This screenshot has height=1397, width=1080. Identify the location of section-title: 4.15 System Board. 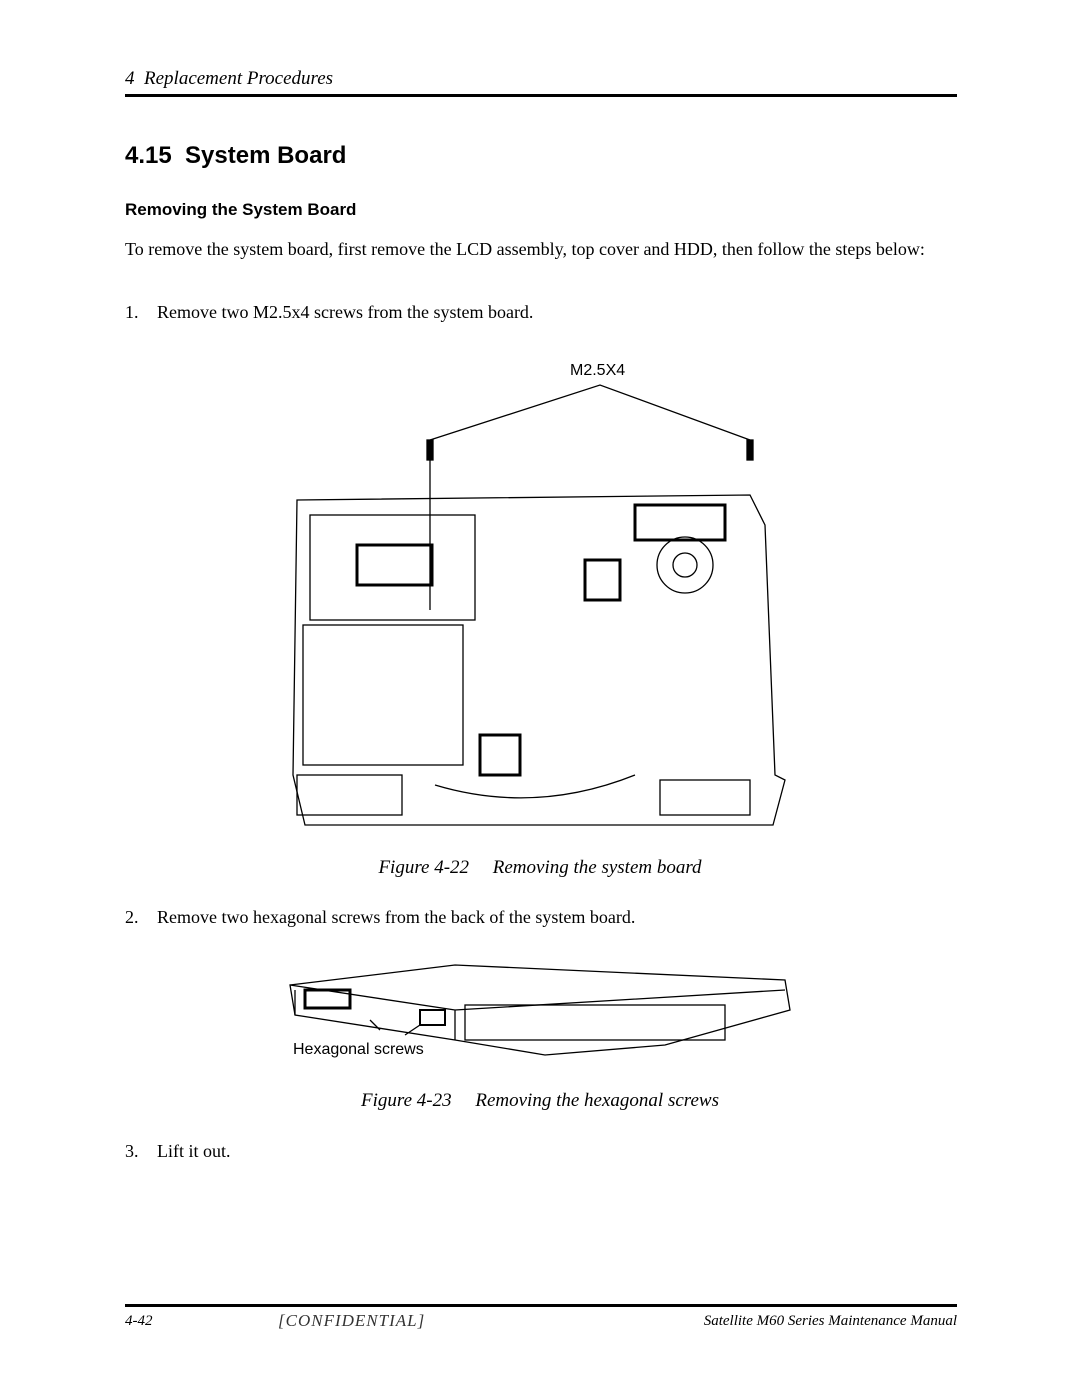
(236, 155).